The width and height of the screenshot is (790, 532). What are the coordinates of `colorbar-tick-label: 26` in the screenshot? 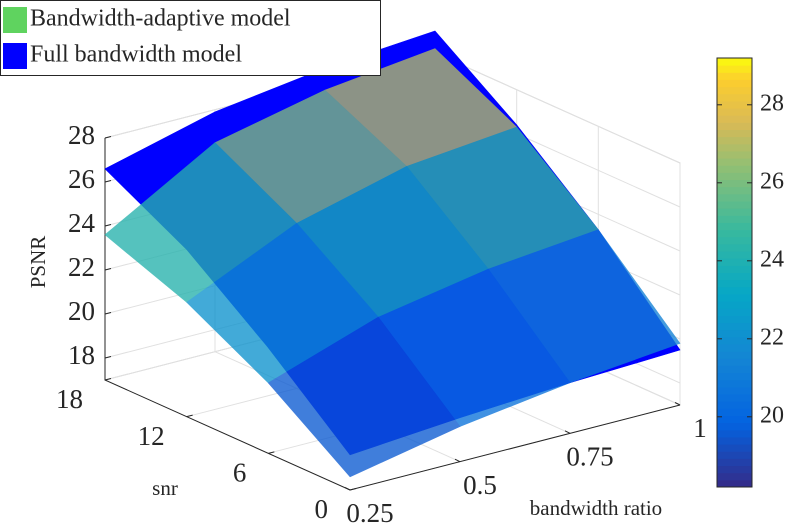 It's located at (772, 181).